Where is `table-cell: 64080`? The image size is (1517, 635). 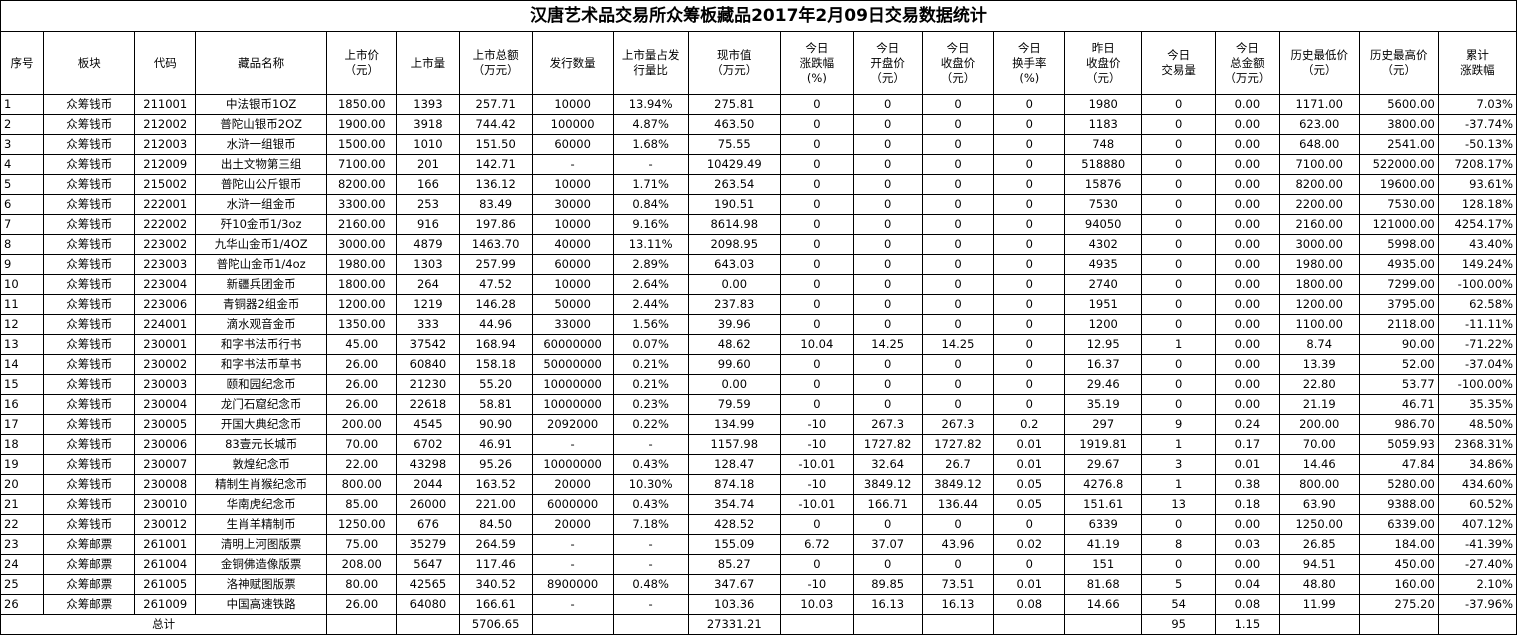 table-cell: 64080 is located at coordinates (428, 604).